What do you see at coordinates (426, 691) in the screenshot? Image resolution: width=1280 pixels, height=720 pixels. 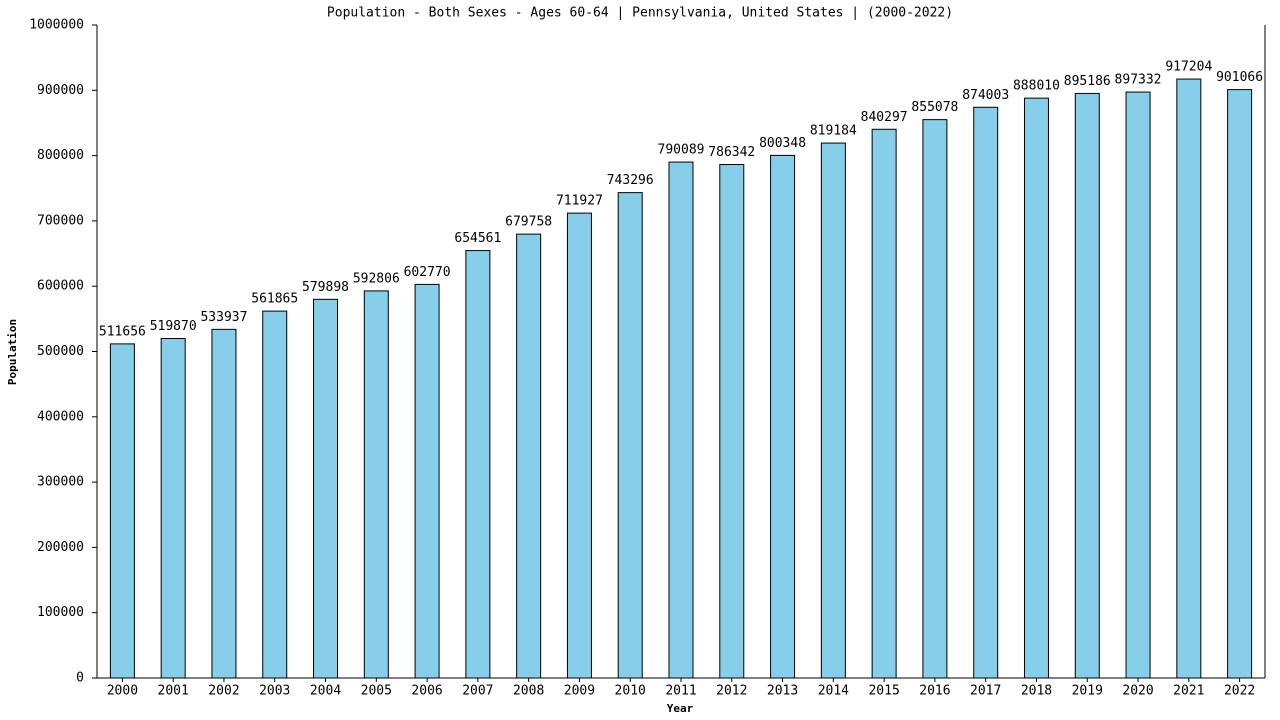 I see `x-tick-label: 2006` at bounding box center [426, 691].